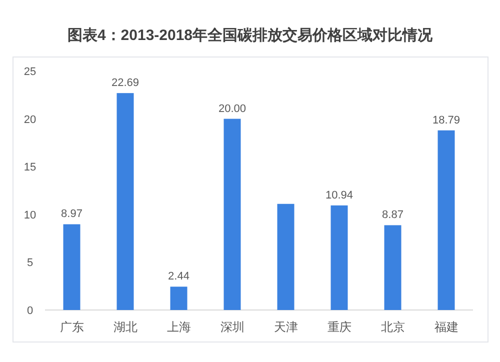  What do you see at coordinates (125, 83) in the screenshot?
I see `data-label: 22.69` at bounding box center [125, 83].